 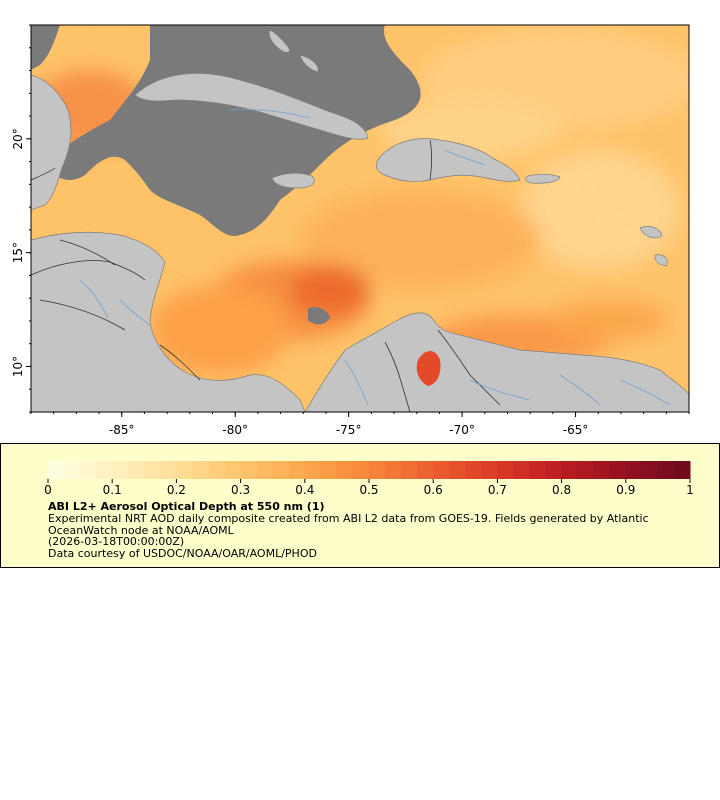 I want to click on lat-tick-label: 20°, so click(x=18, y=138).